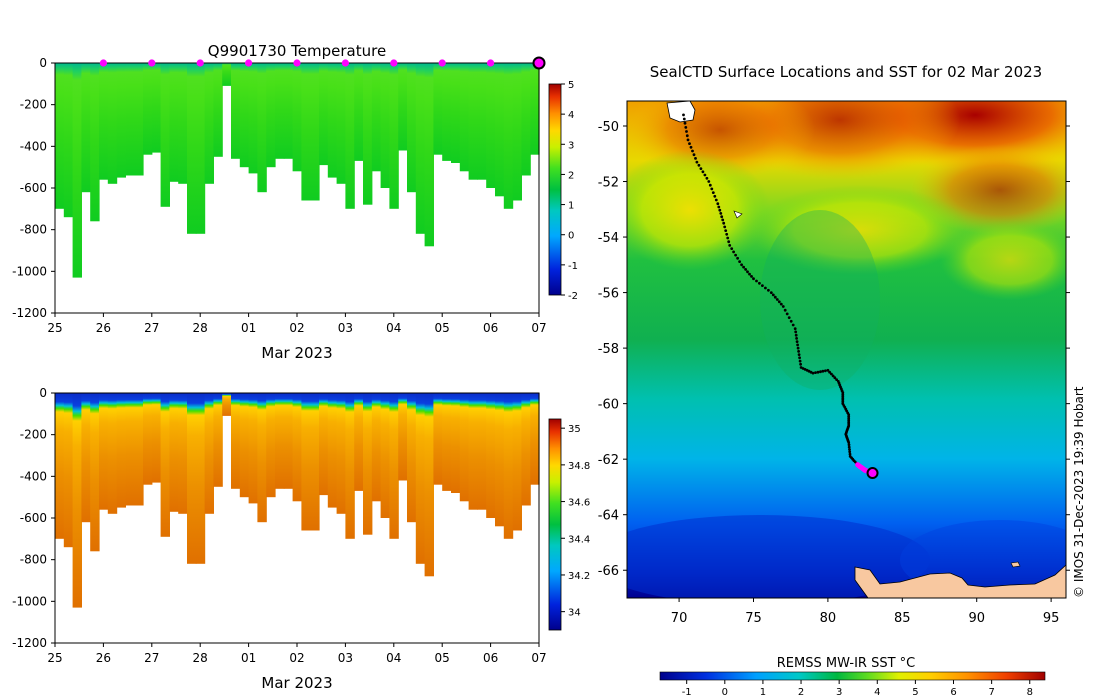 The width and height of the screenshot is (1100, 700). I want to click on colorbar-tick-label: -2, so click(573, 296).